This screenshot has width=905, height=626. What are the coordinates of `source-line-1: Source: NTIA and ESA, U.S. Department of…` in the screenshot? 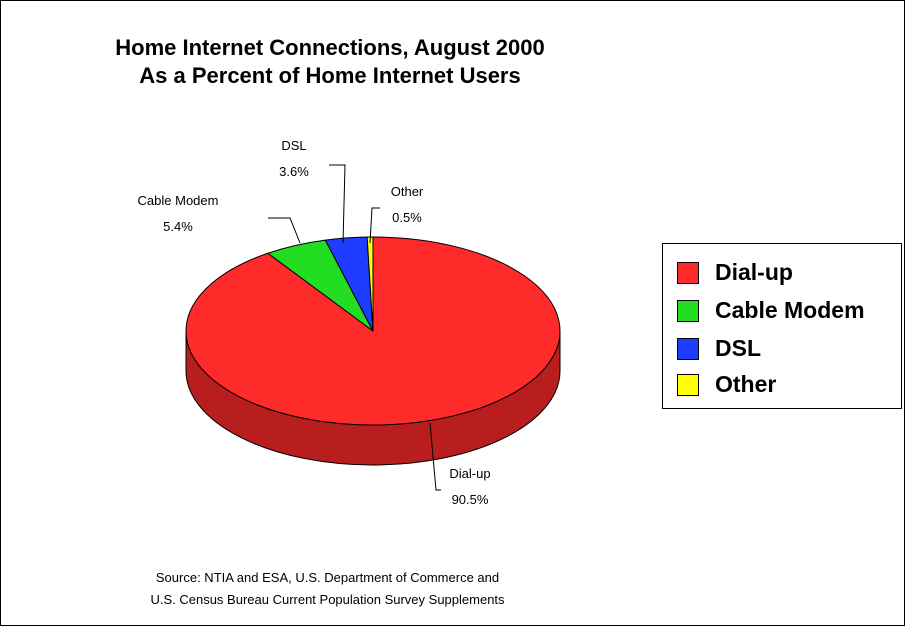 It's located at (327, 577).